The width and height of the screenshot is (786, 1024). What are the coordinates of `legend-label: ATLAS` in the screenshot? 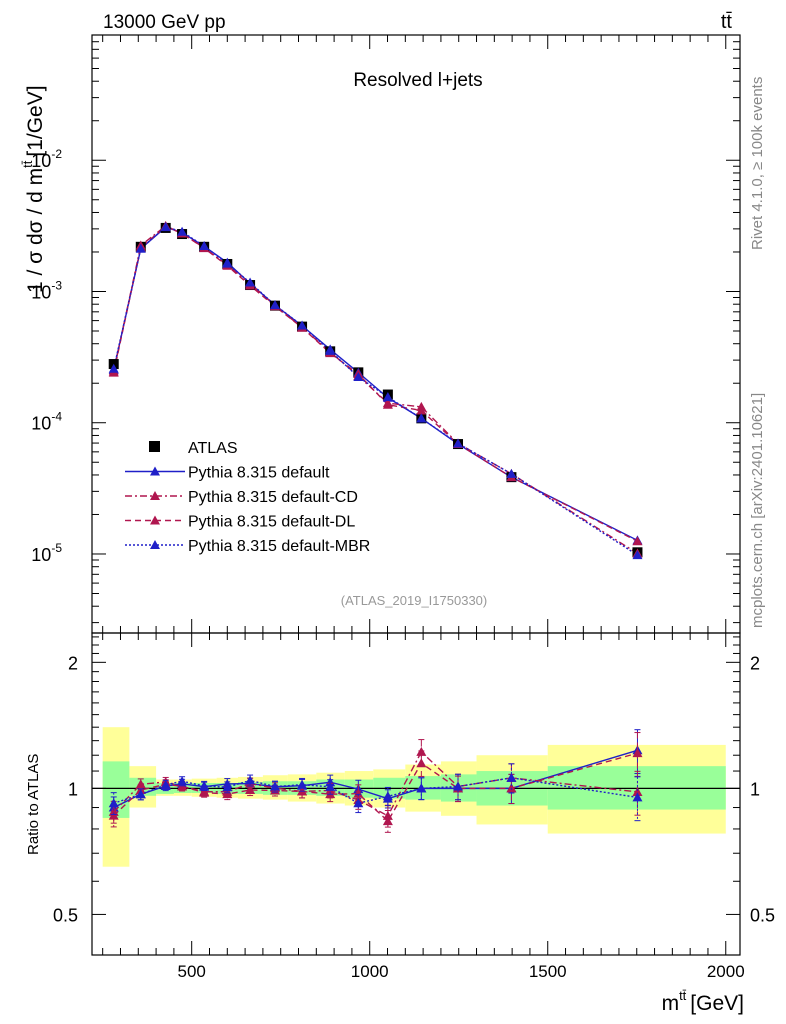 It's located at (213, 448).